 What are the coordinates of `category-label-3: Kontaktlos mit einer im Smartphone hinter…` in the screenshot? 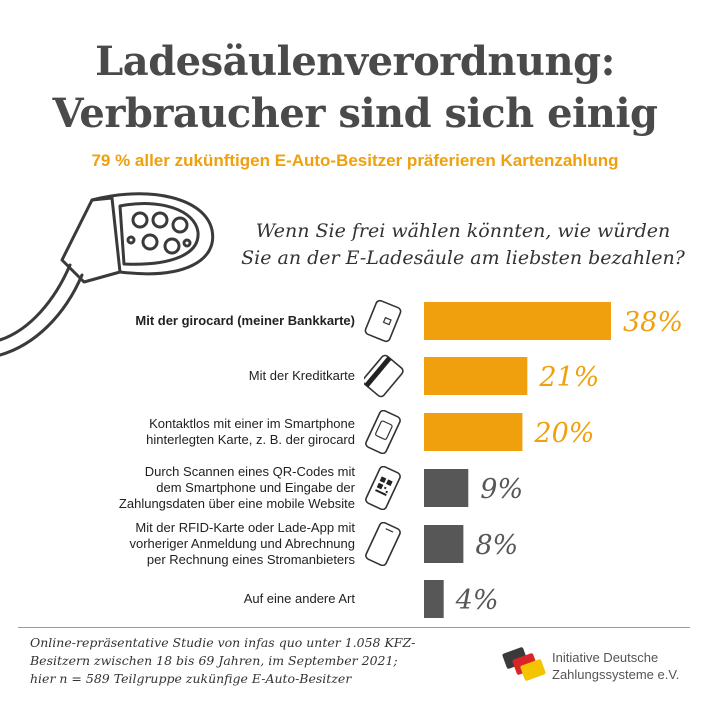 It's located at (205, 432).